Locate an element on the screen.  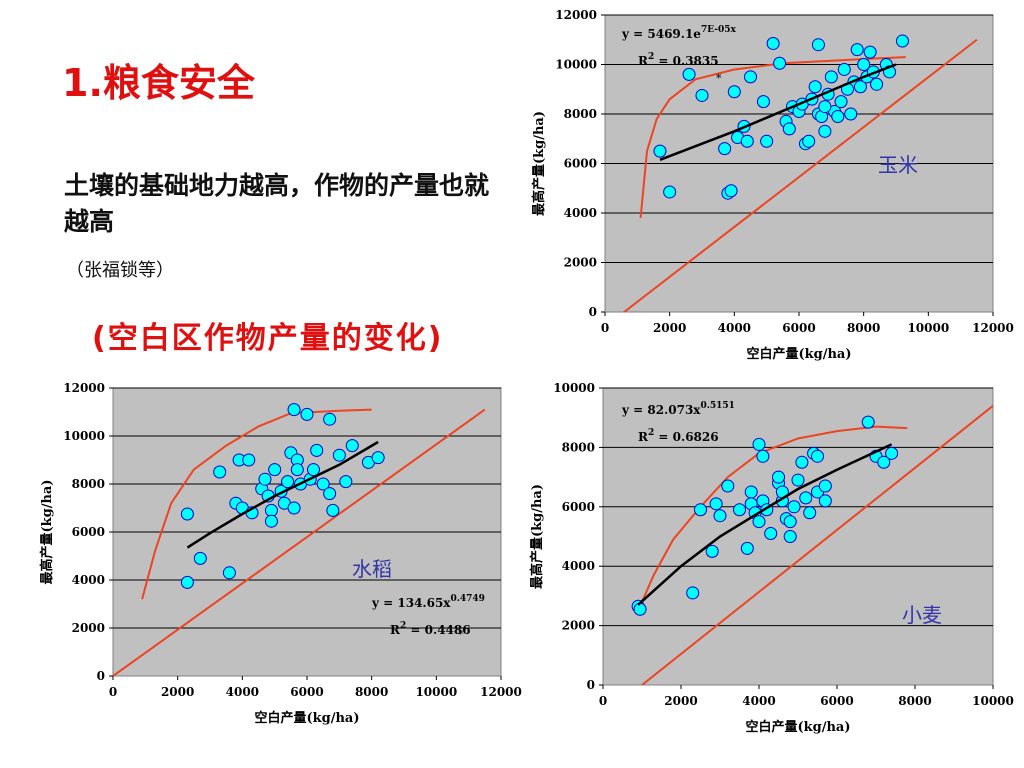
blank-area-note: (空白区作物产量的变化) is located at coordinates (268, 338).